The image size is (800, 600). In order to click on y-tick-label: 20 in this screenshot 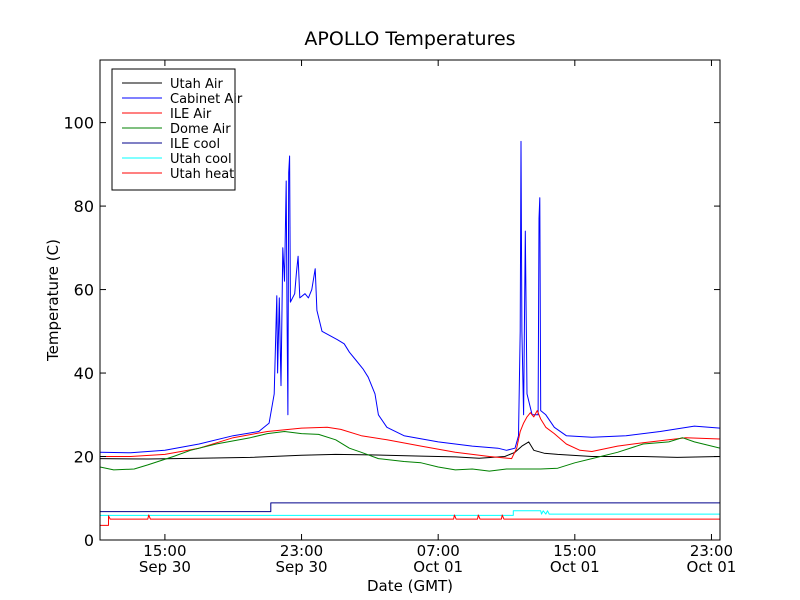, I will do `click(84, 457)`.